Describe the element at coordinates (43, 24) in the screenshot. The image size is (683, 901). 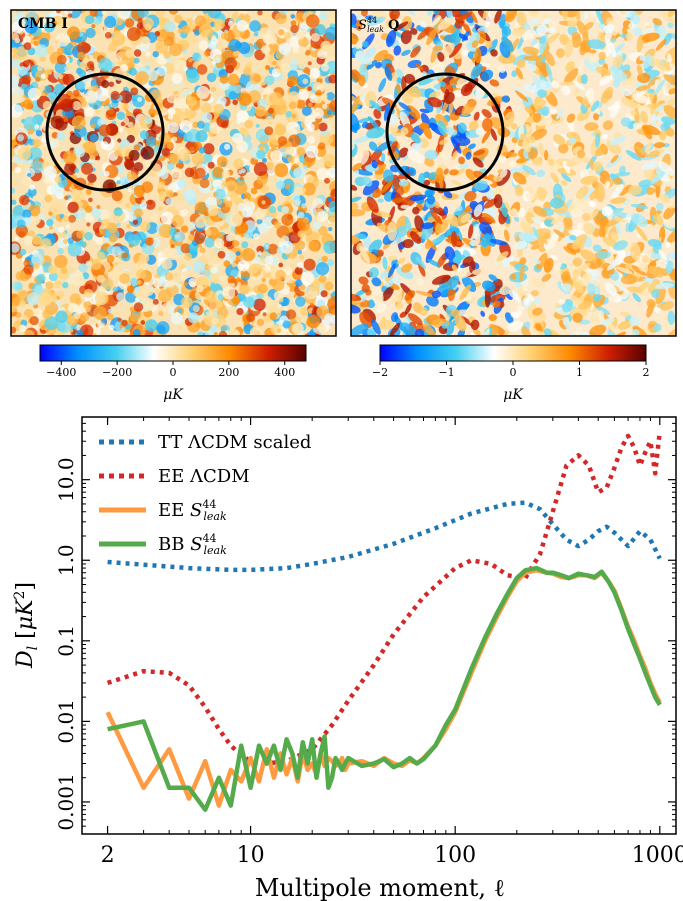
I see `map-title-cmb: CMB I` at that location.